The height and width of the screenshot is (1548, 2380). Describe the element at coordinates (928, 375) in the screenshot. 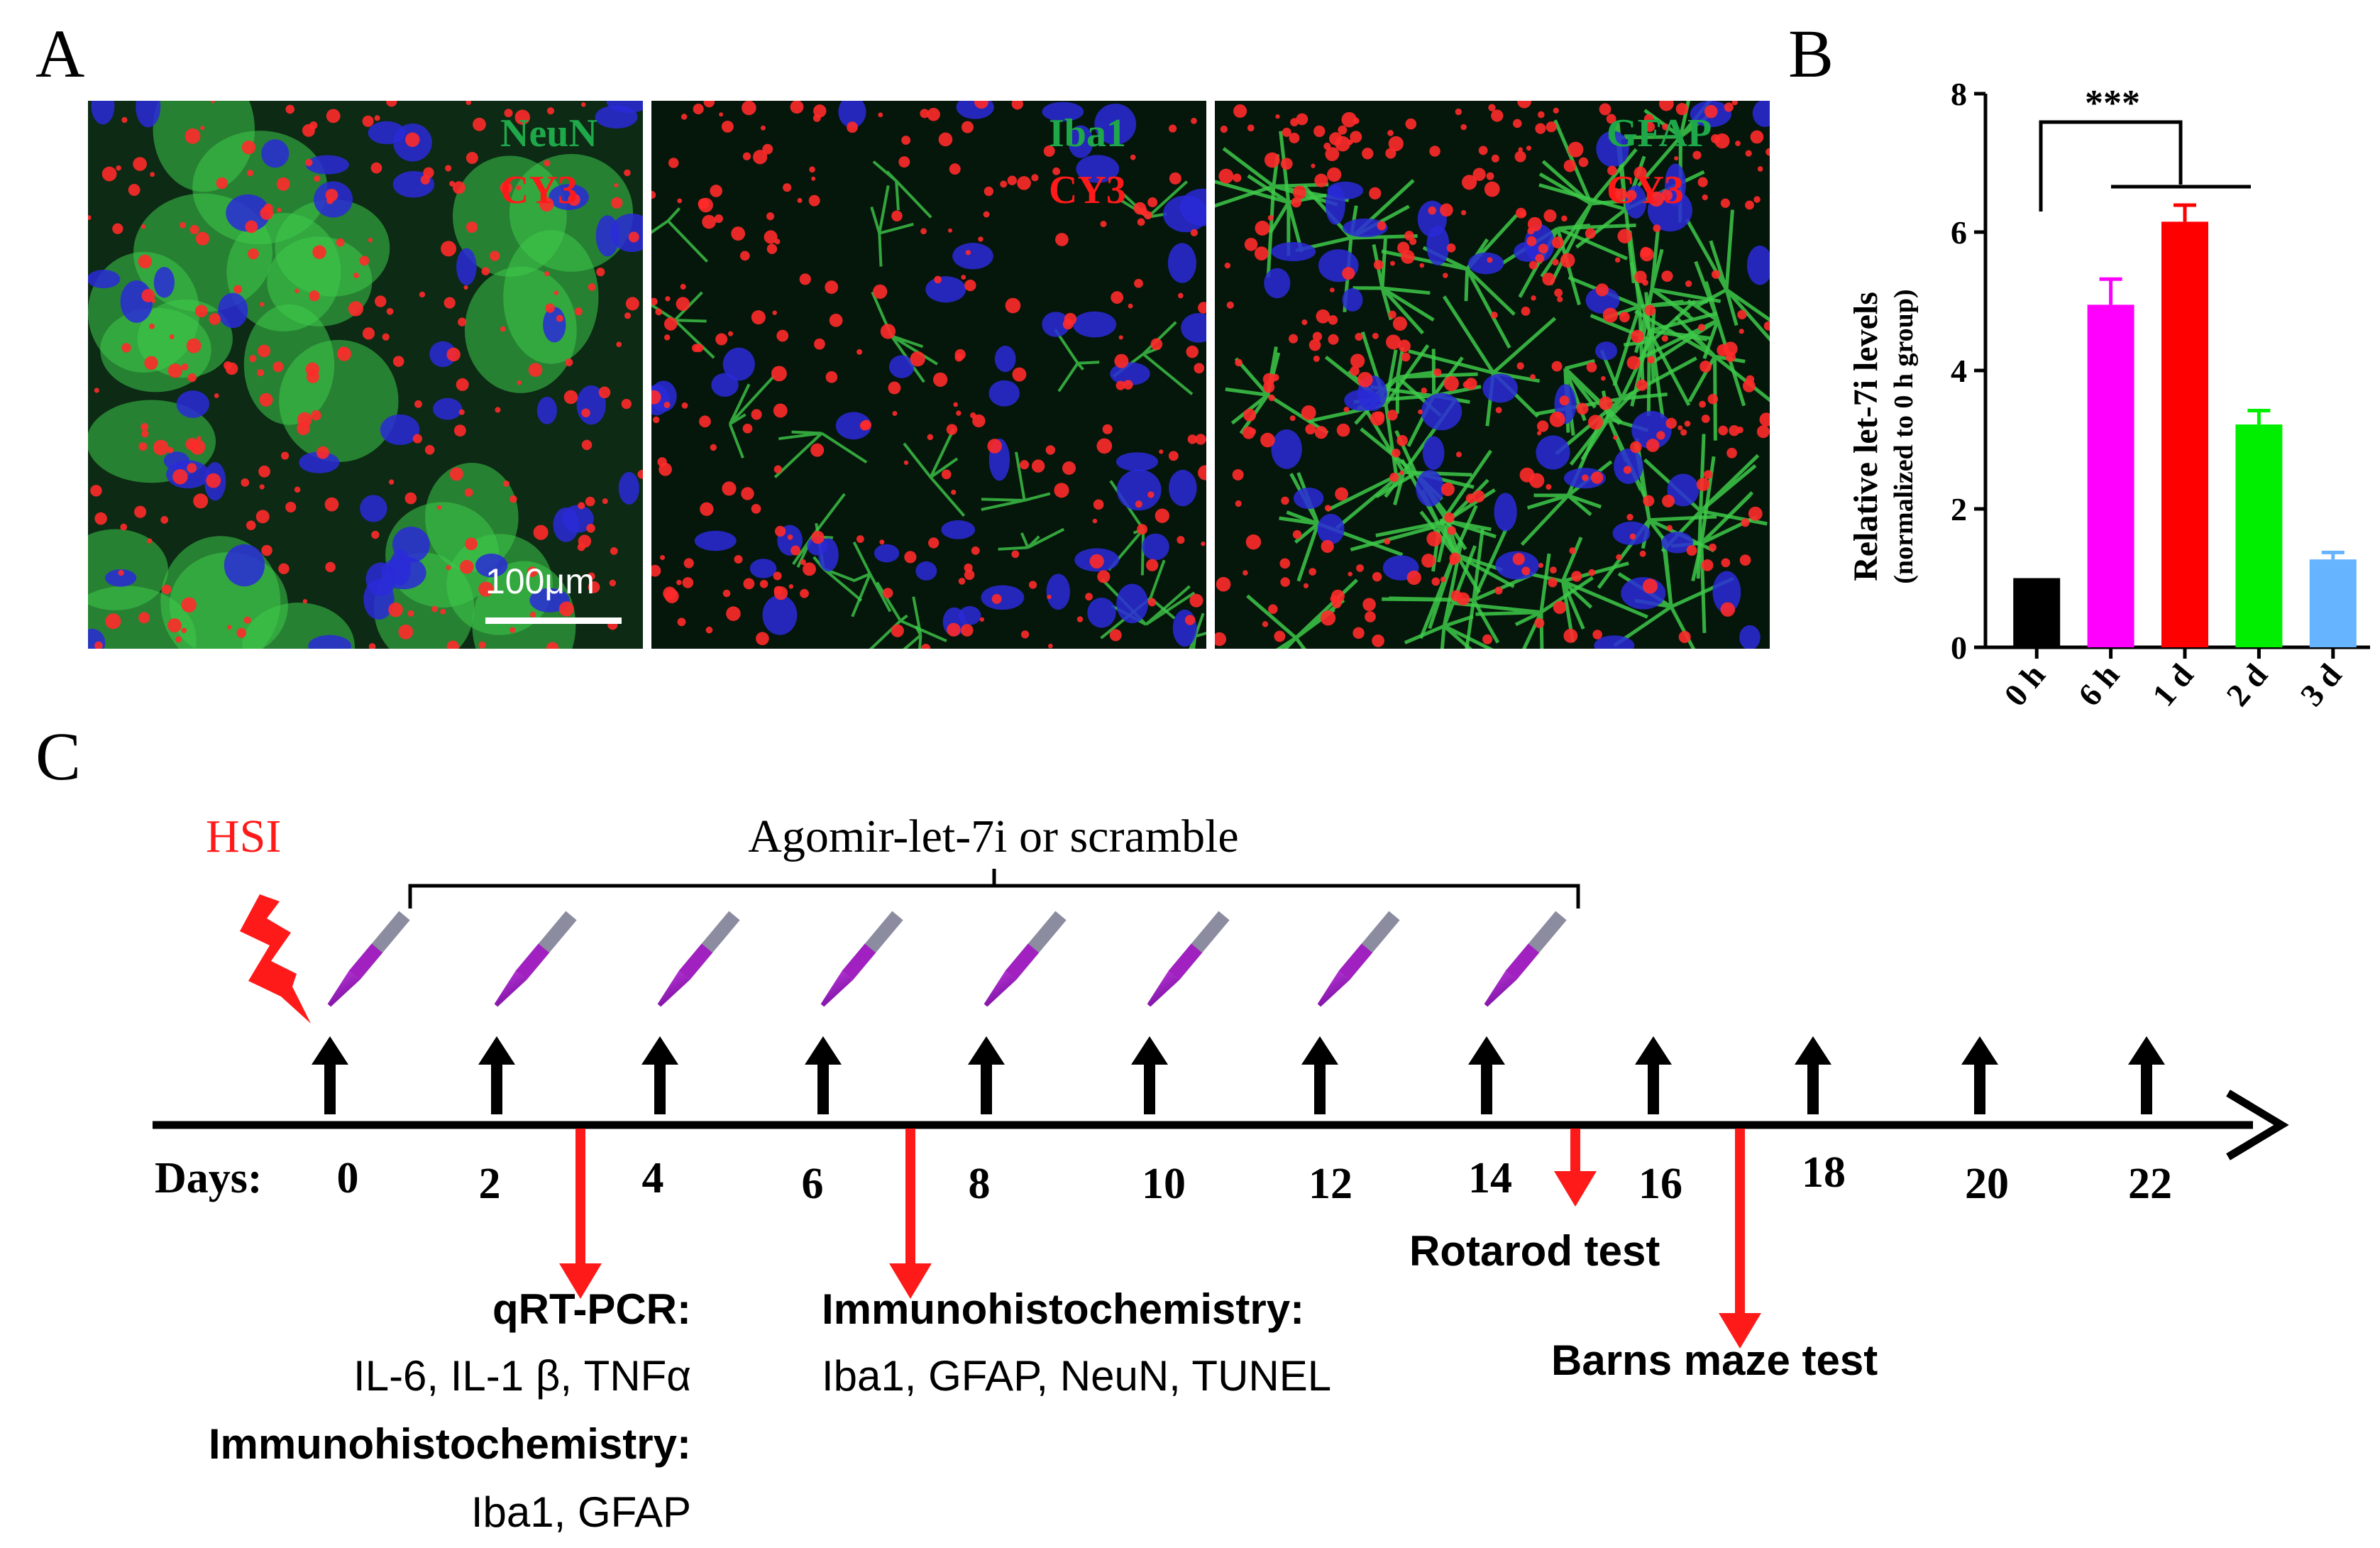

I see `micrograph-iba1` at that location.